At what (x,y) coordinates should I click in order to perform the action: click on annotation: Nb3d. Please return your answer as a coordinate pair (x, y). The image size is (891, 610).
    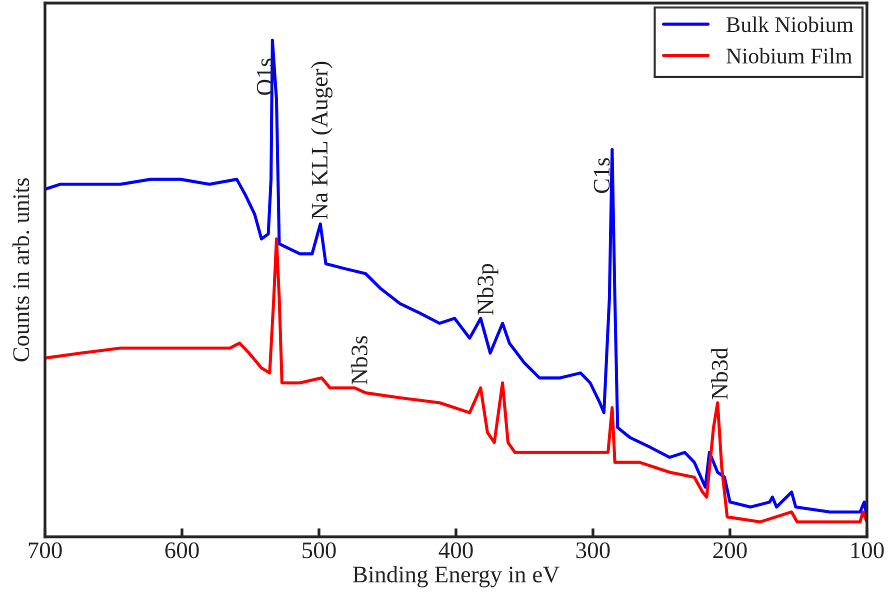
    Looking at the image, I should click on (719, 374).